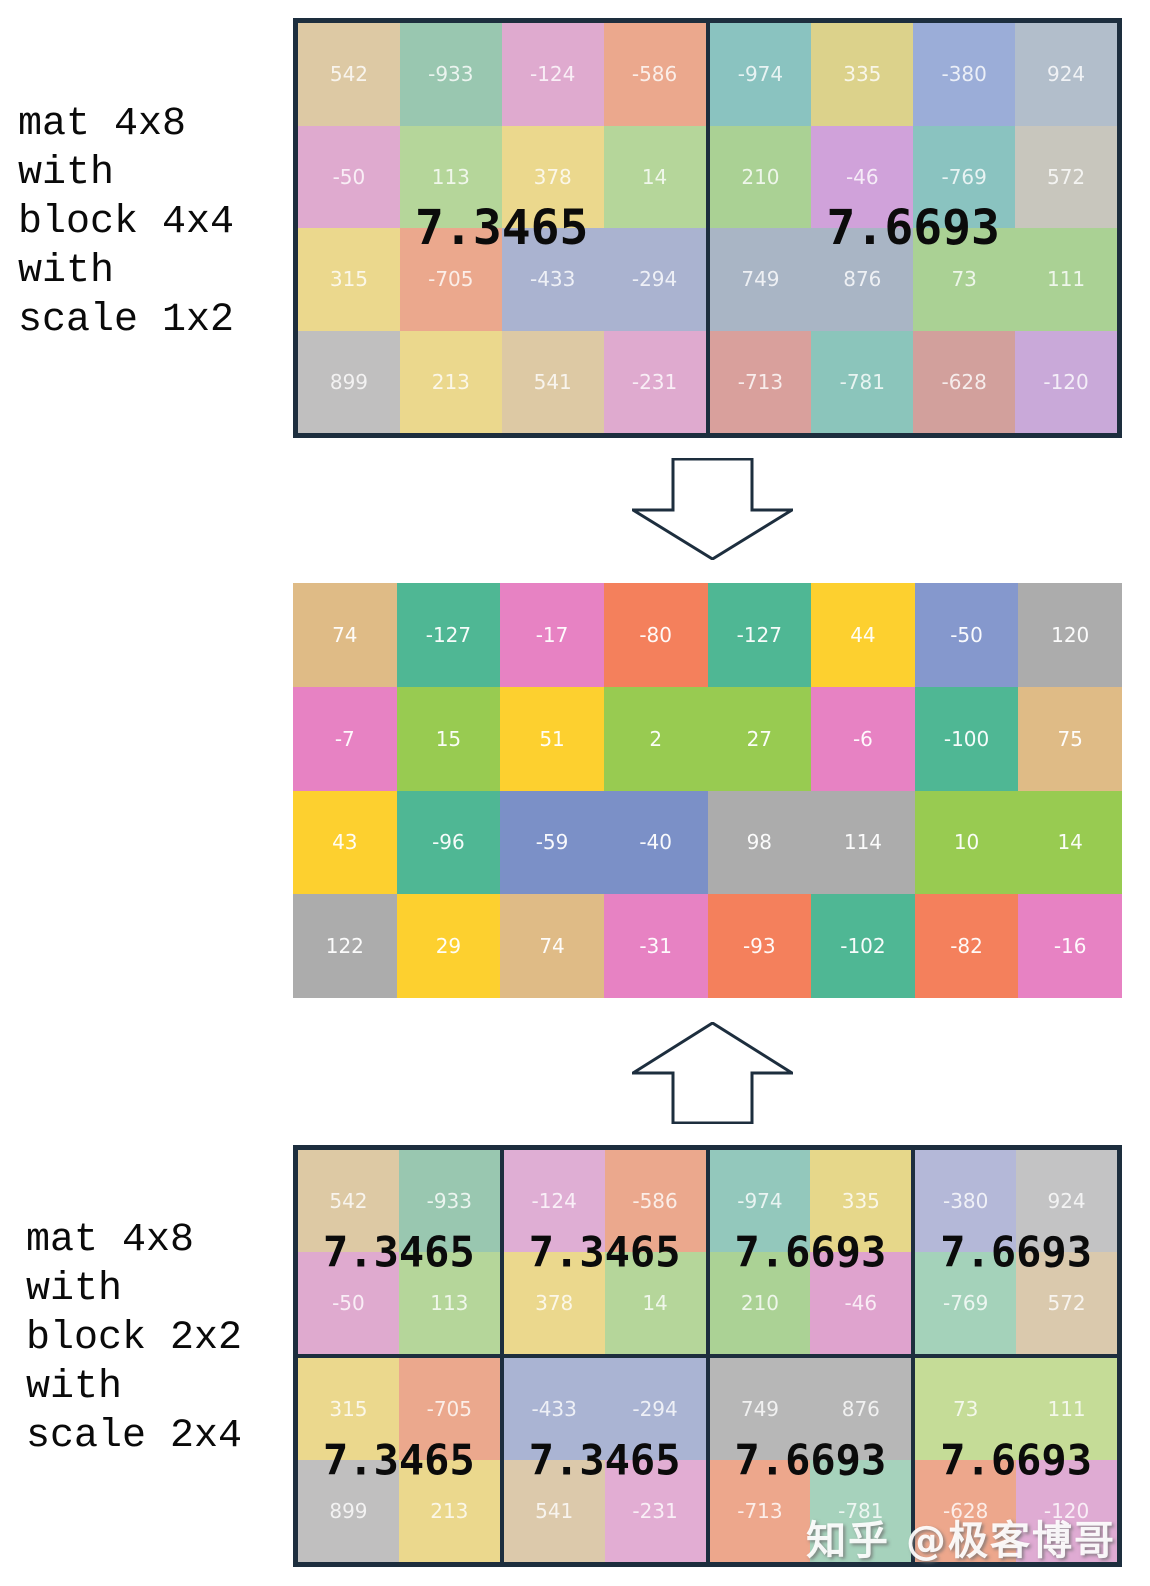 This screenshot has width=1150, height=1586. What do you see at coordinates (448, 946) in the screenshot?
I see `matrix-cell: 29` at bounding box center [448, 946].